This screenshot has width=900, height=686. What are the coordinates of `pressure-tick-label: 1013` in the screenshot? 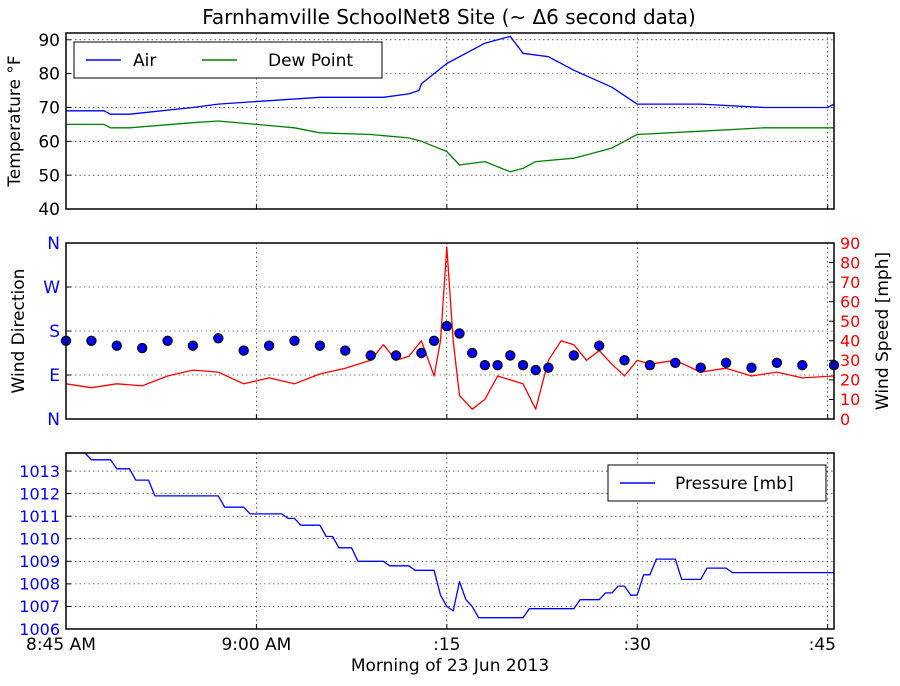 It's located at (39, 471).